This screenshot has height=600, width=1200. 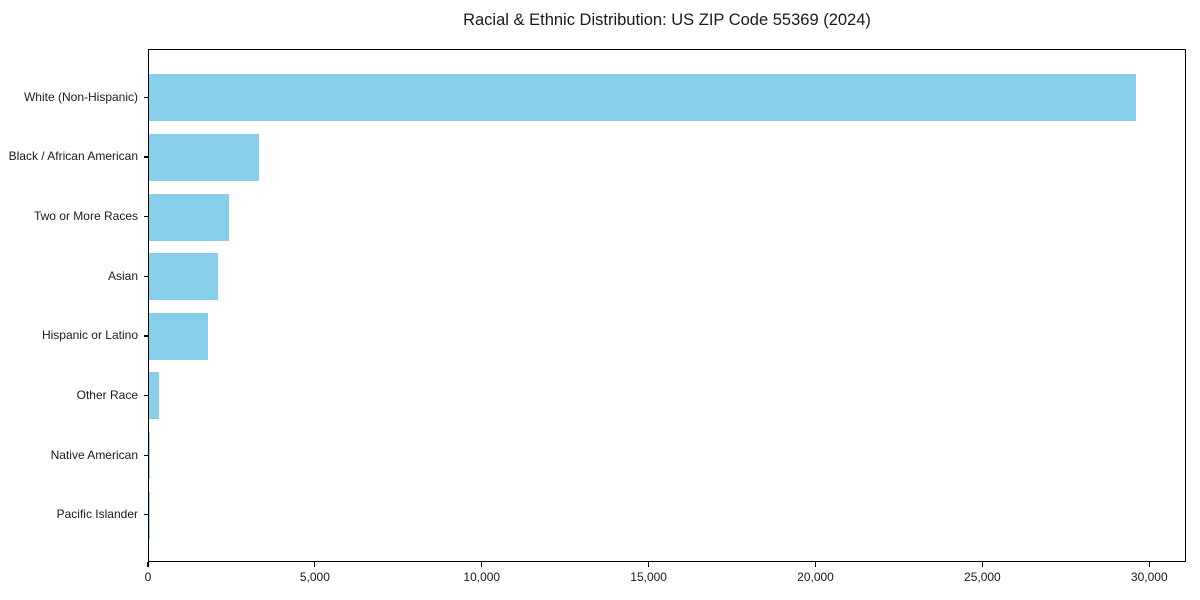 I want to click on x-tick-label: 30,000, so click(x=1149, y=577).